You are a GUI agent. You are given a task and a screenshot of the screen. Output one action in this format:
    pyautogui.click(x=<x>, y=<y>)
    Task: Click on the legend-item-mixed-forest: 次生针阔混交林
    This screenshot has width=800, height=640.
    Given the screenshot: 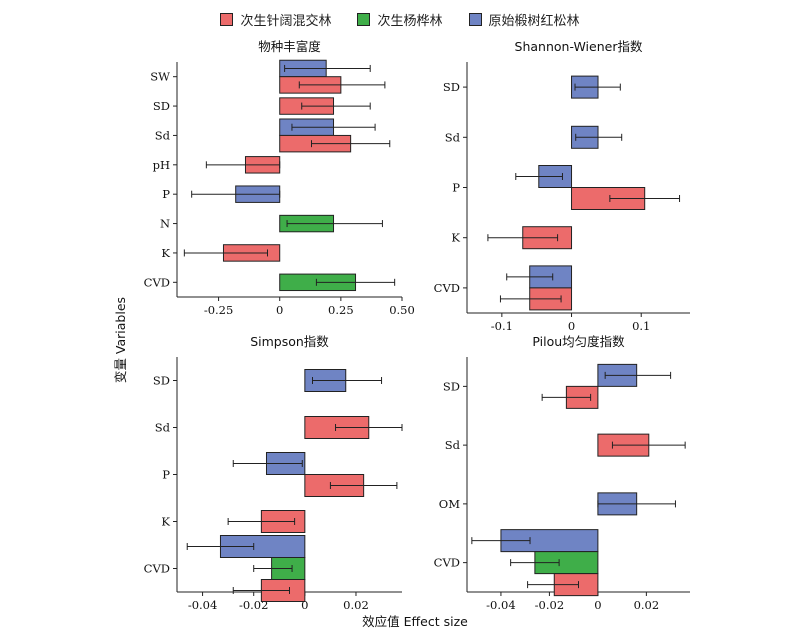 What is the action you would take?
    pyautogui.click(x=275, y=19)
    